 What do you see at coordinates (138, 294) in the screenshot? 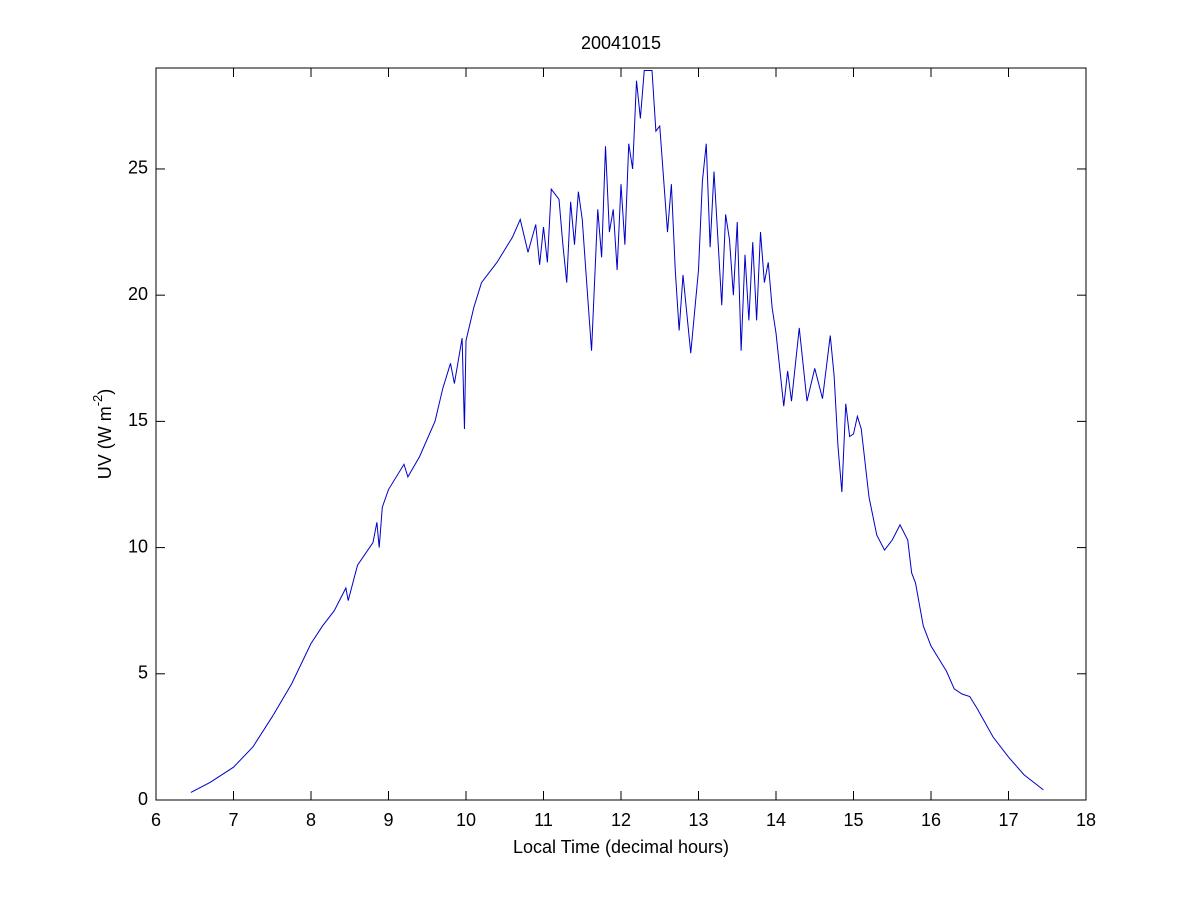
I see `y-tick-label: 20` at bounding box center [138, 294].